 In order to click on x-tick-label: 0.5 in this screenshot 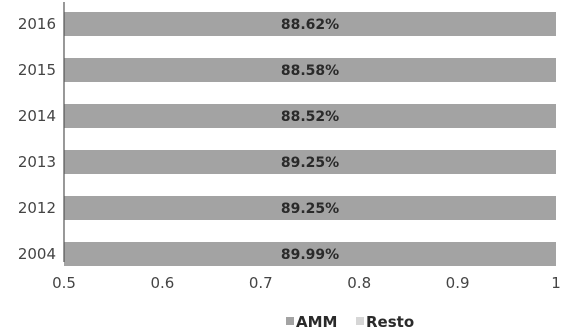, I will do `click(64, 283)`.